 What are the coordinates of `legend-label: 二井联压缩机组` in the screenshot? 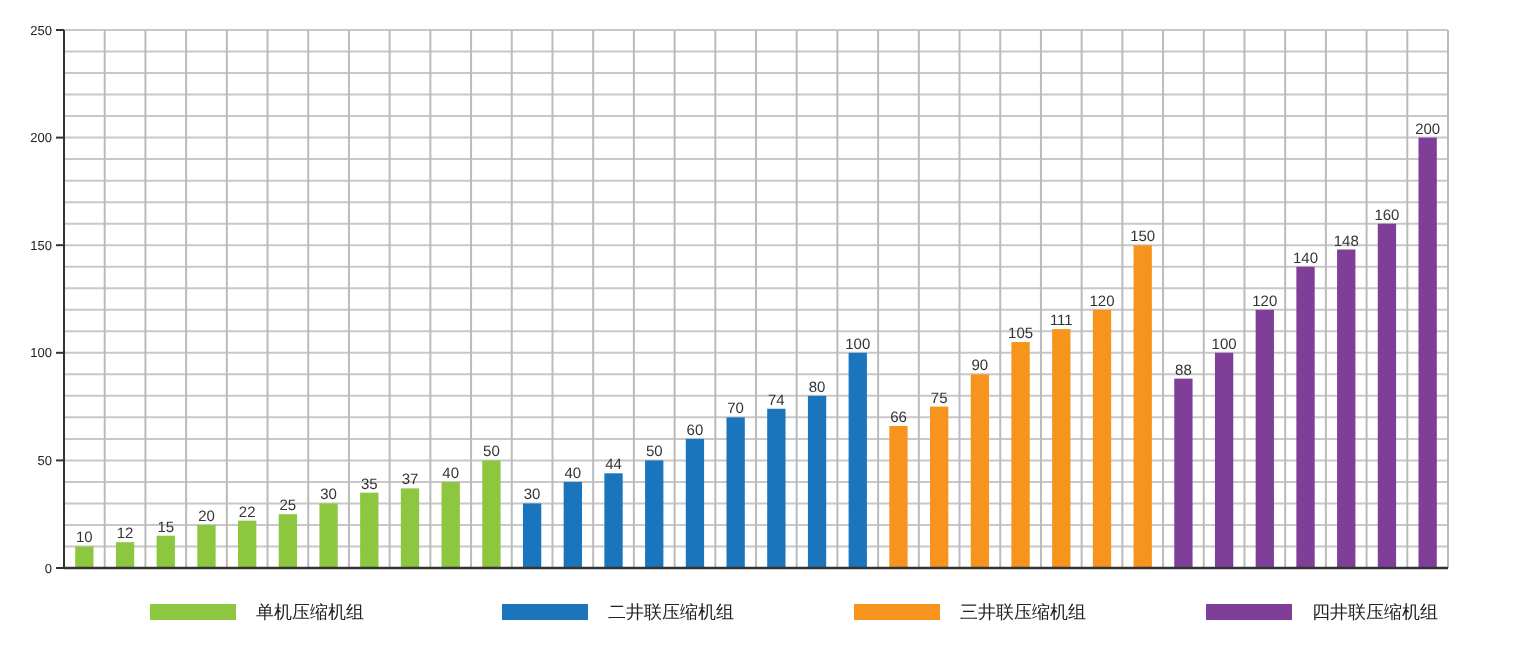 It's located at (671, 612).